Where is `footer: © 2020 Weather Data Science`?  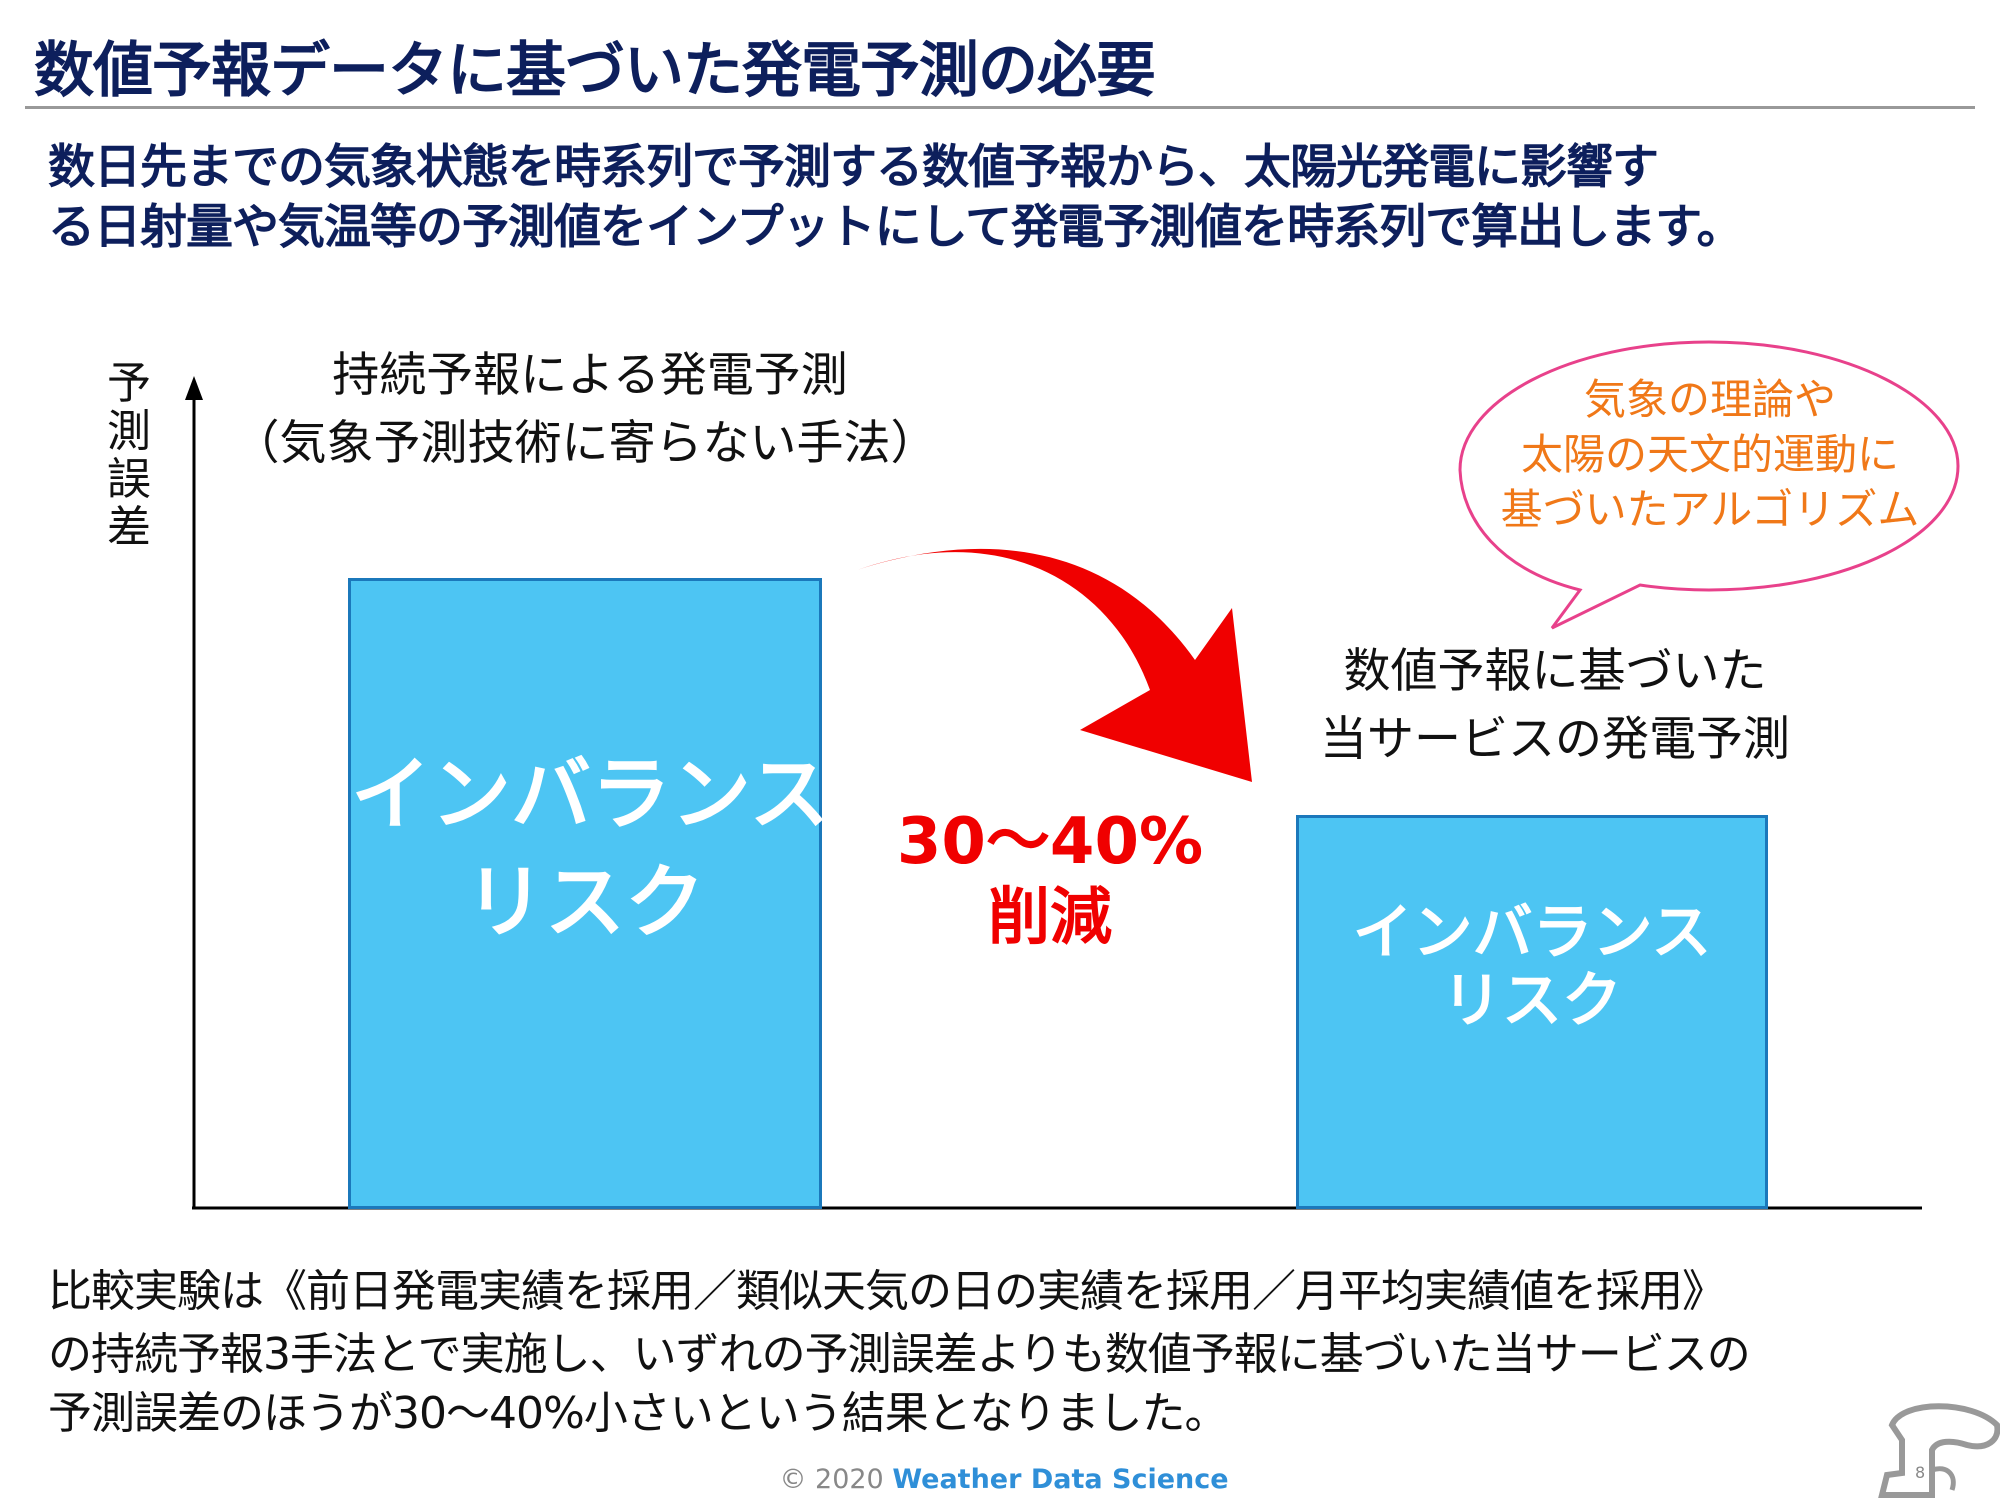
footer: © 2020 Weather Data Science is located at coordinates (1000, 1479).